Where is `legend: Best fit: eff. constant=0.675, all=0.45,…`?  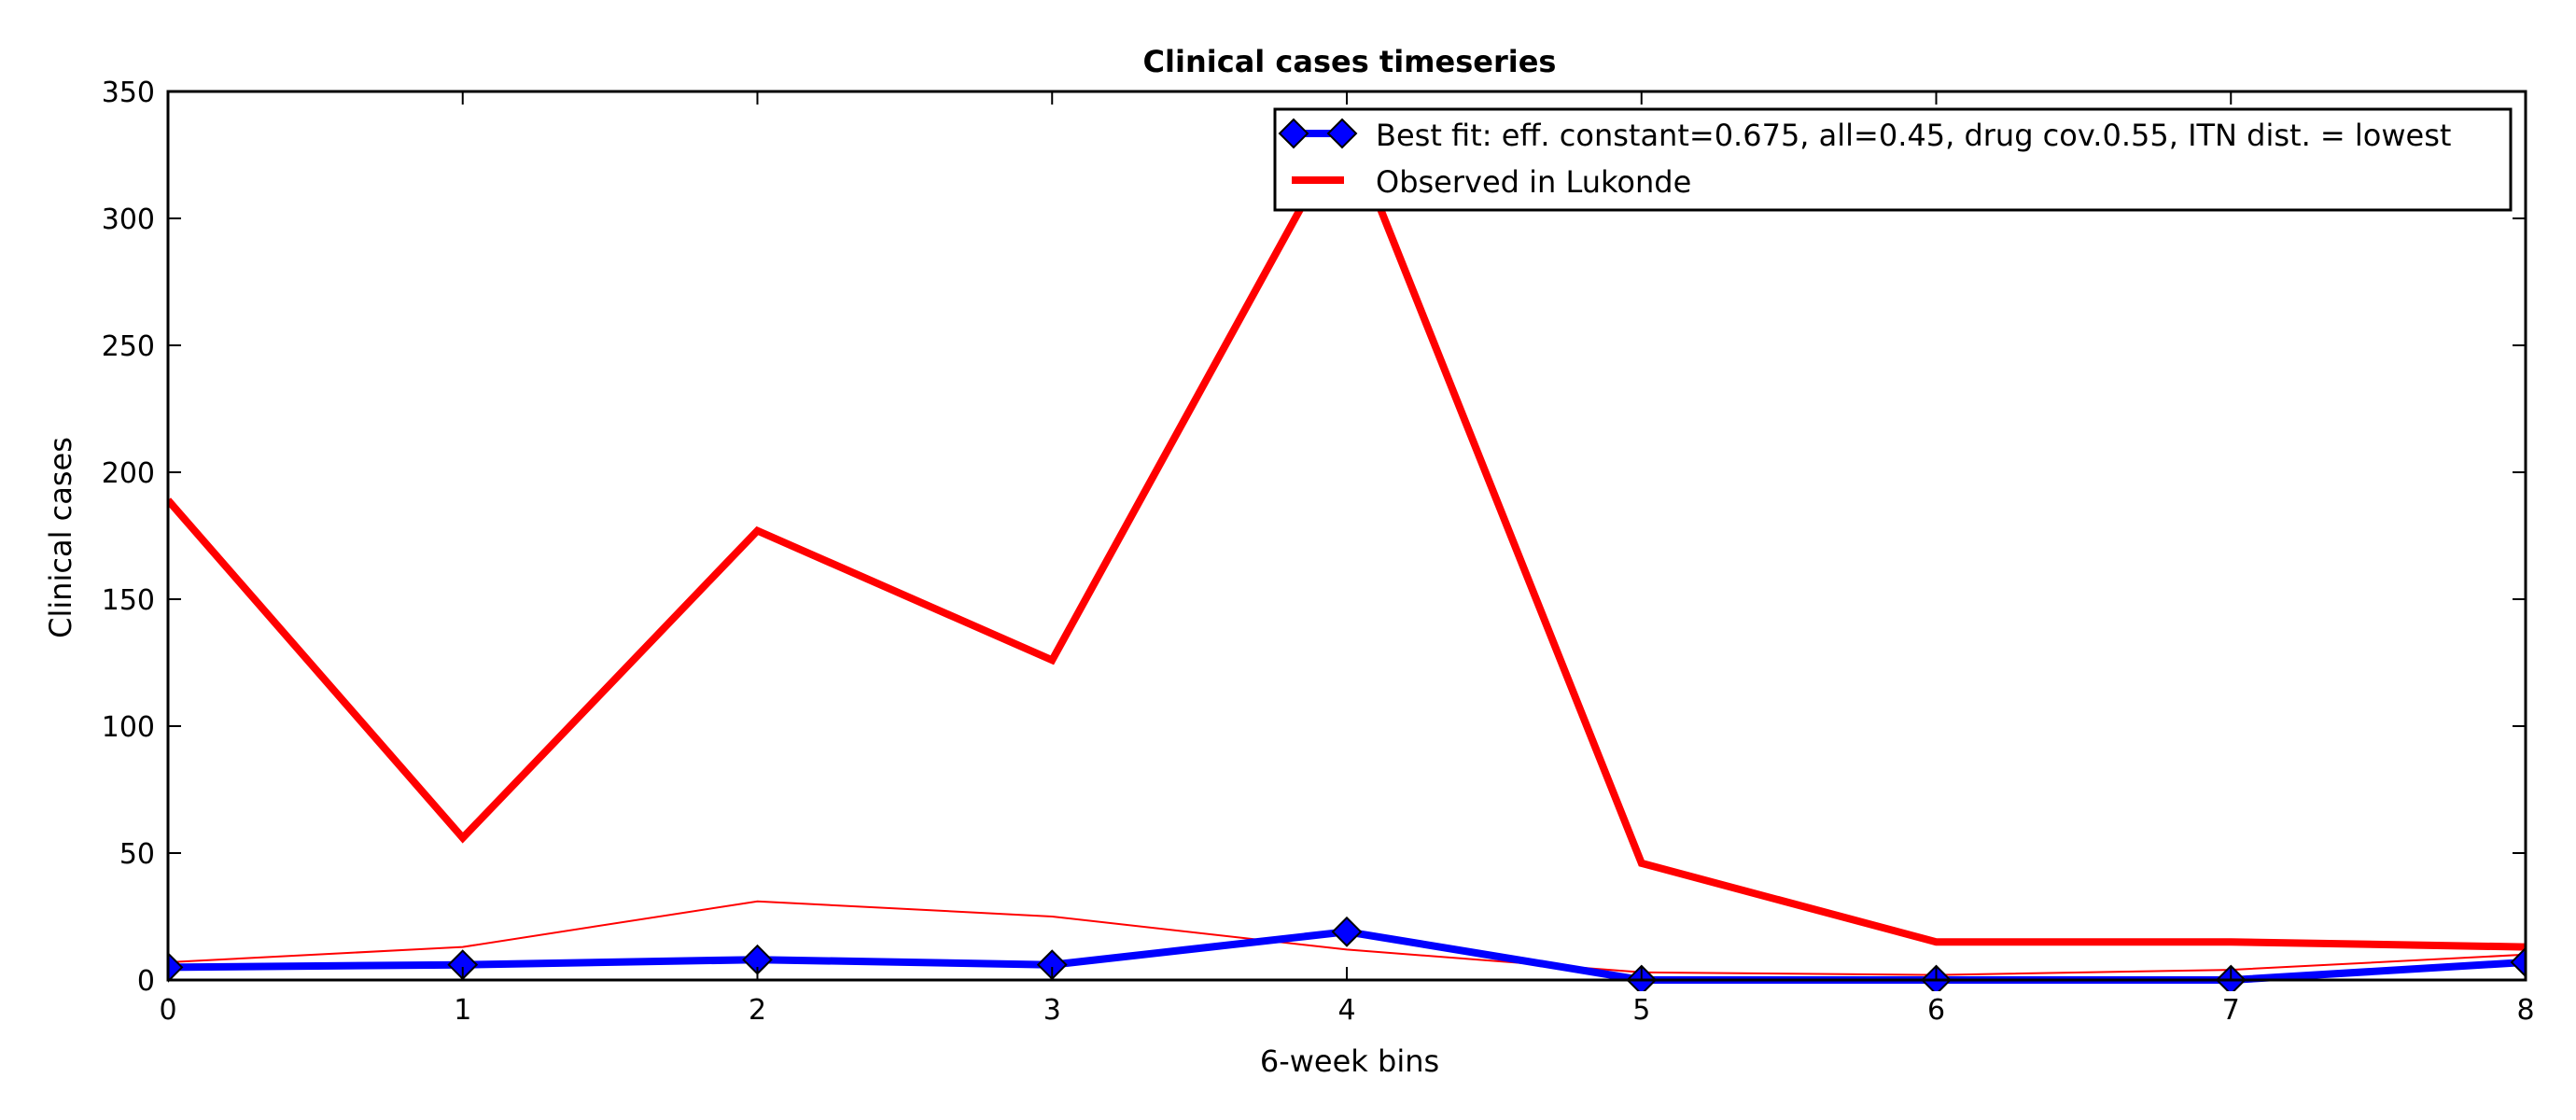 legend: Best fit: eff. constant=0.675, all=0.45,… is located at coordinates (1893, 159).